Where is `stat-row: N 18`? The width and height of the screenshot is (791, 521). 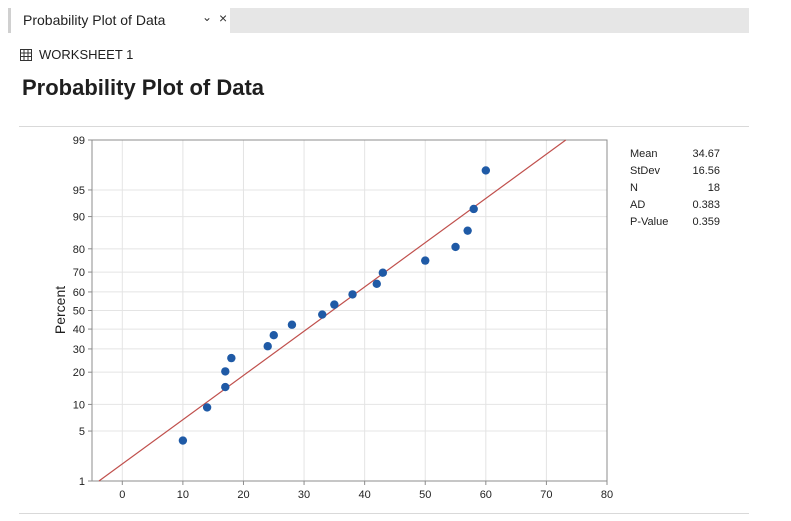
stat-row: N 18 is located at coordinates (675, 190).